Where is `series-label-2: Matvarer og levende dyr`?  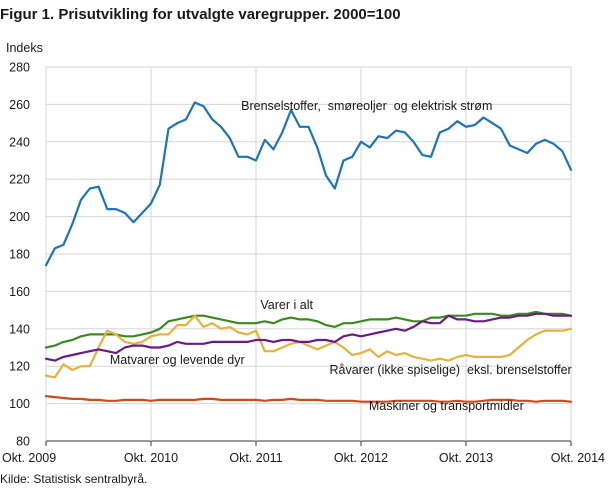 series-label-2: Matvarer og levende dyr is located at coordinates (177, 360).